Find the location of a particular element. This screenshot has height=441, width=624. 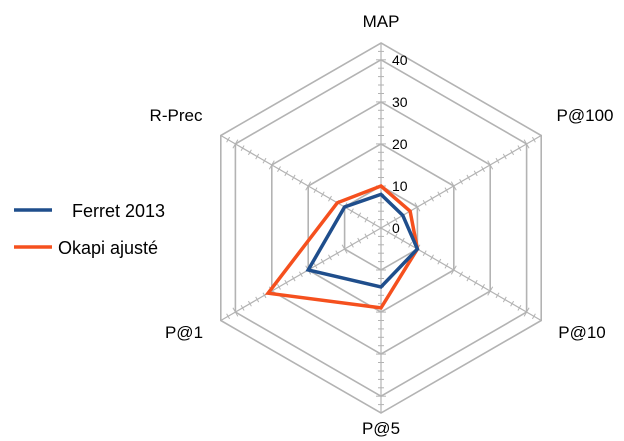

axis-label-p-5: P@5 is located at coordinates (381, 428).